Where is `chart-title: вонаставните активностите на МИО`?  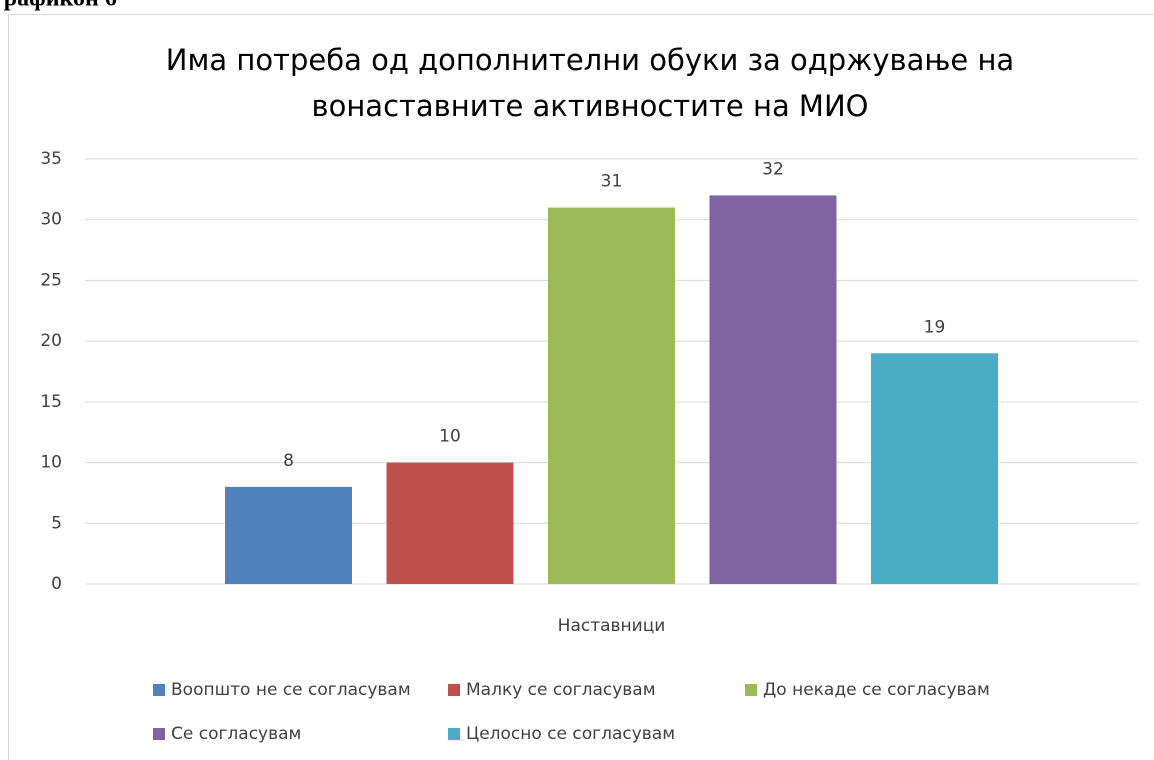
chart-title: вонаставните активностите на МИО is located at coordinates (590, 106).